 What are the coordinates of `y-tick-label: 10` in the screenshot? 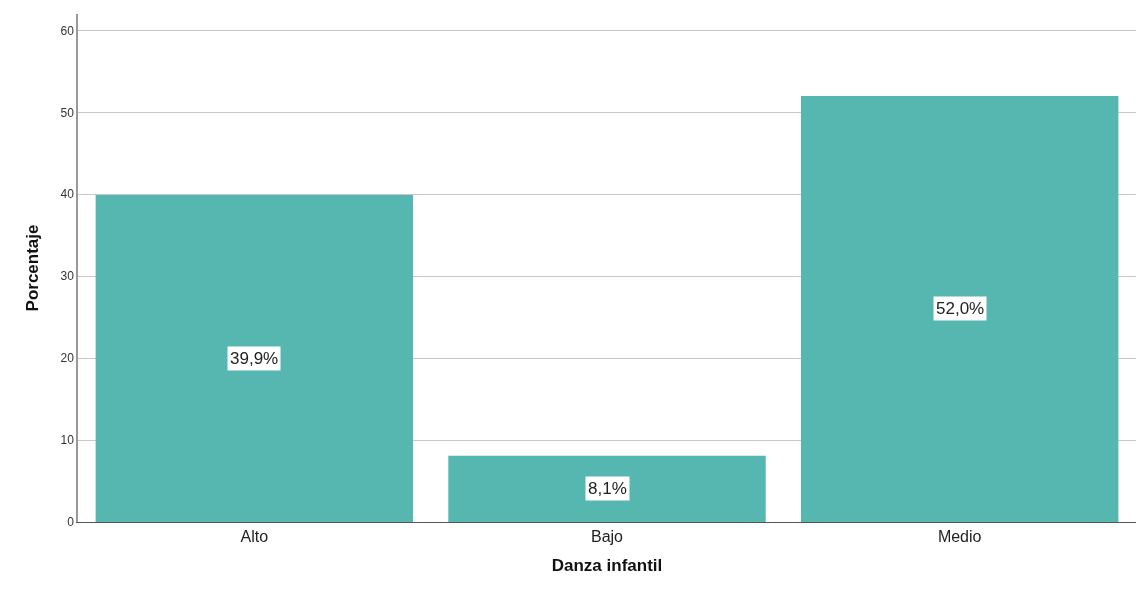 It's located at (67, 440).